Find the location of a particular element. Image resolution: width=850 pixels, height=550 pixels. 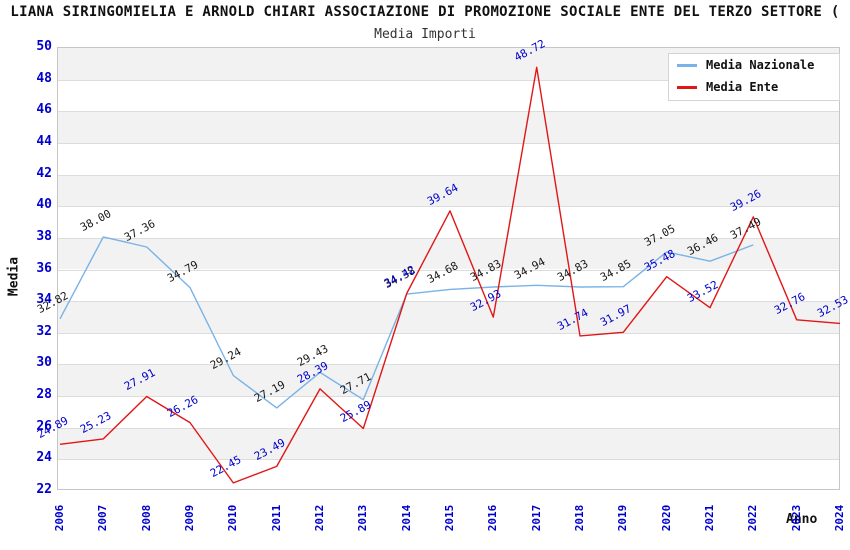

x-tick-label: 2024 is located at coordinates (839, 518).